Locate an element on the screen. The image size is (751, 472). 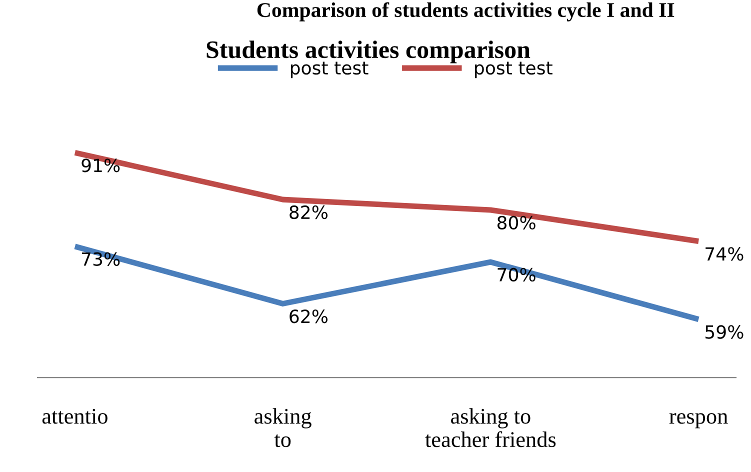
data-label: 70% is located at coordinates (517, 275).